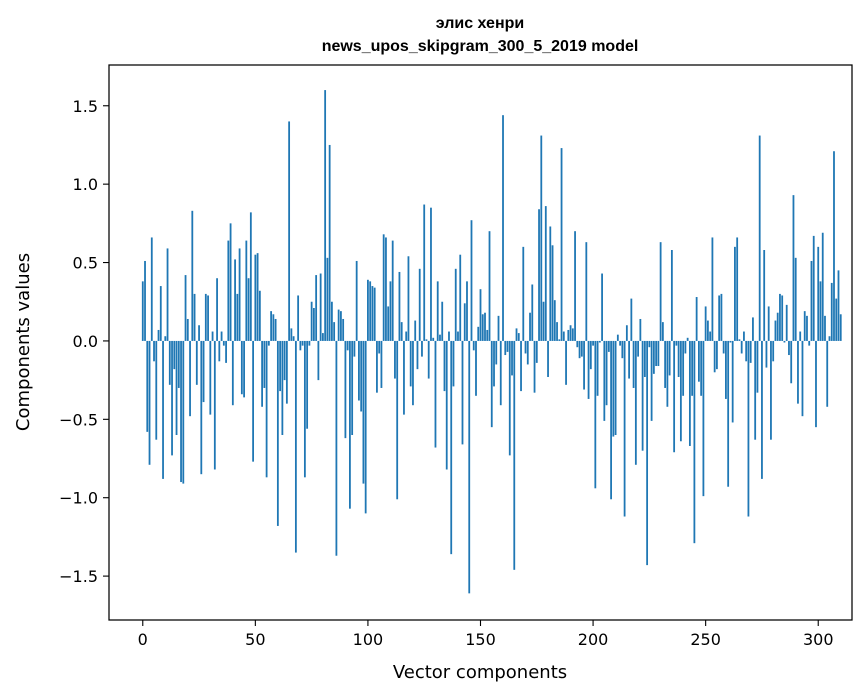  I want to click on y-axis-ticks: −1.5 −1.0 −0.5 0.0 0.5 1.0 1.5, so click(84, 341).